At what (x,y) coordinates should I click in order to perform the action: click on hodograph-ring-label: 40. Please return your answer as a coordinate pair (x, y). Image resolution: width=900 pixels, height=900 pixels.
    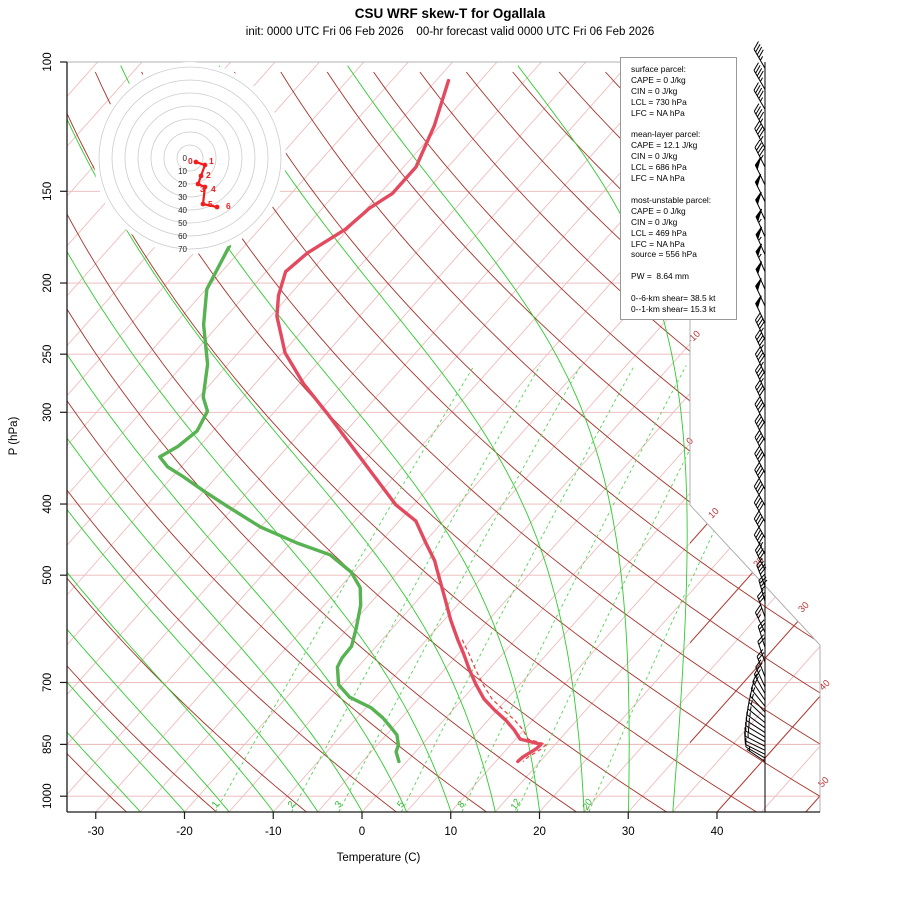
    Looking at the image, I should click on (182, 210).